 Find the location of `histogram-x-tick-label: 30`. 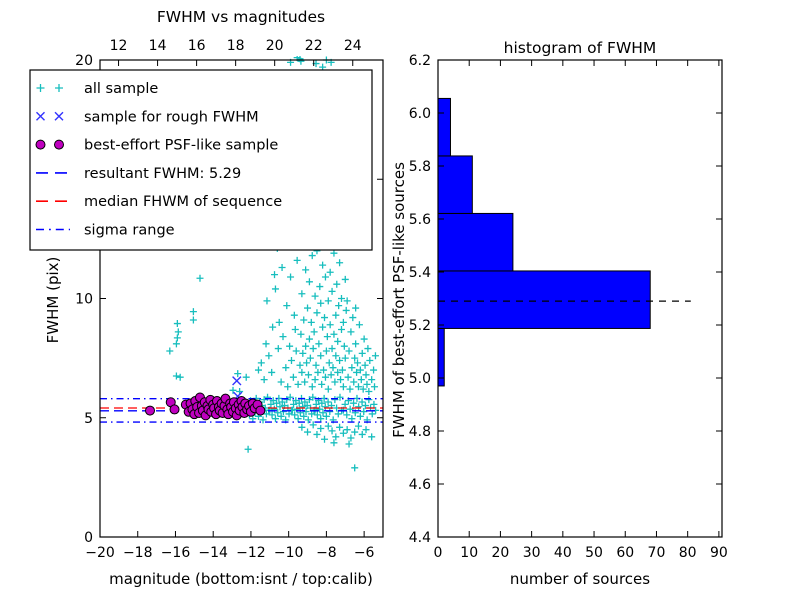

histogram-x-tick-label: 30 is located at coordinates (532, 553).